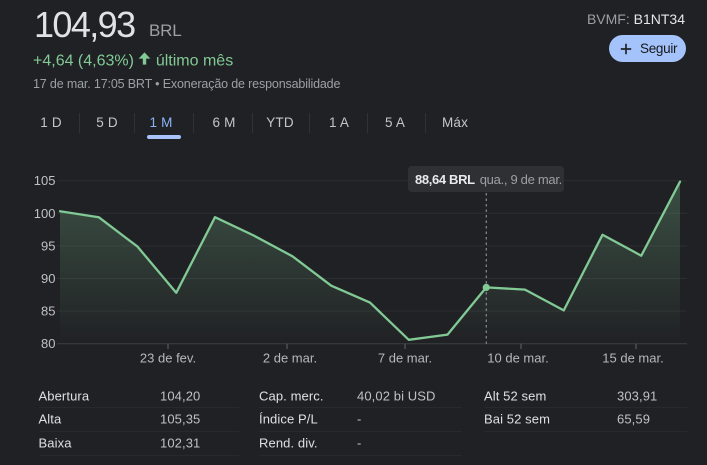 Image resolution: width=707 pixels, height=465 pixels. What do you see at coordinates (290, 358) in the screenshot?
I see `svg-text: 2 de mar.` at bounding box center [290, 358].